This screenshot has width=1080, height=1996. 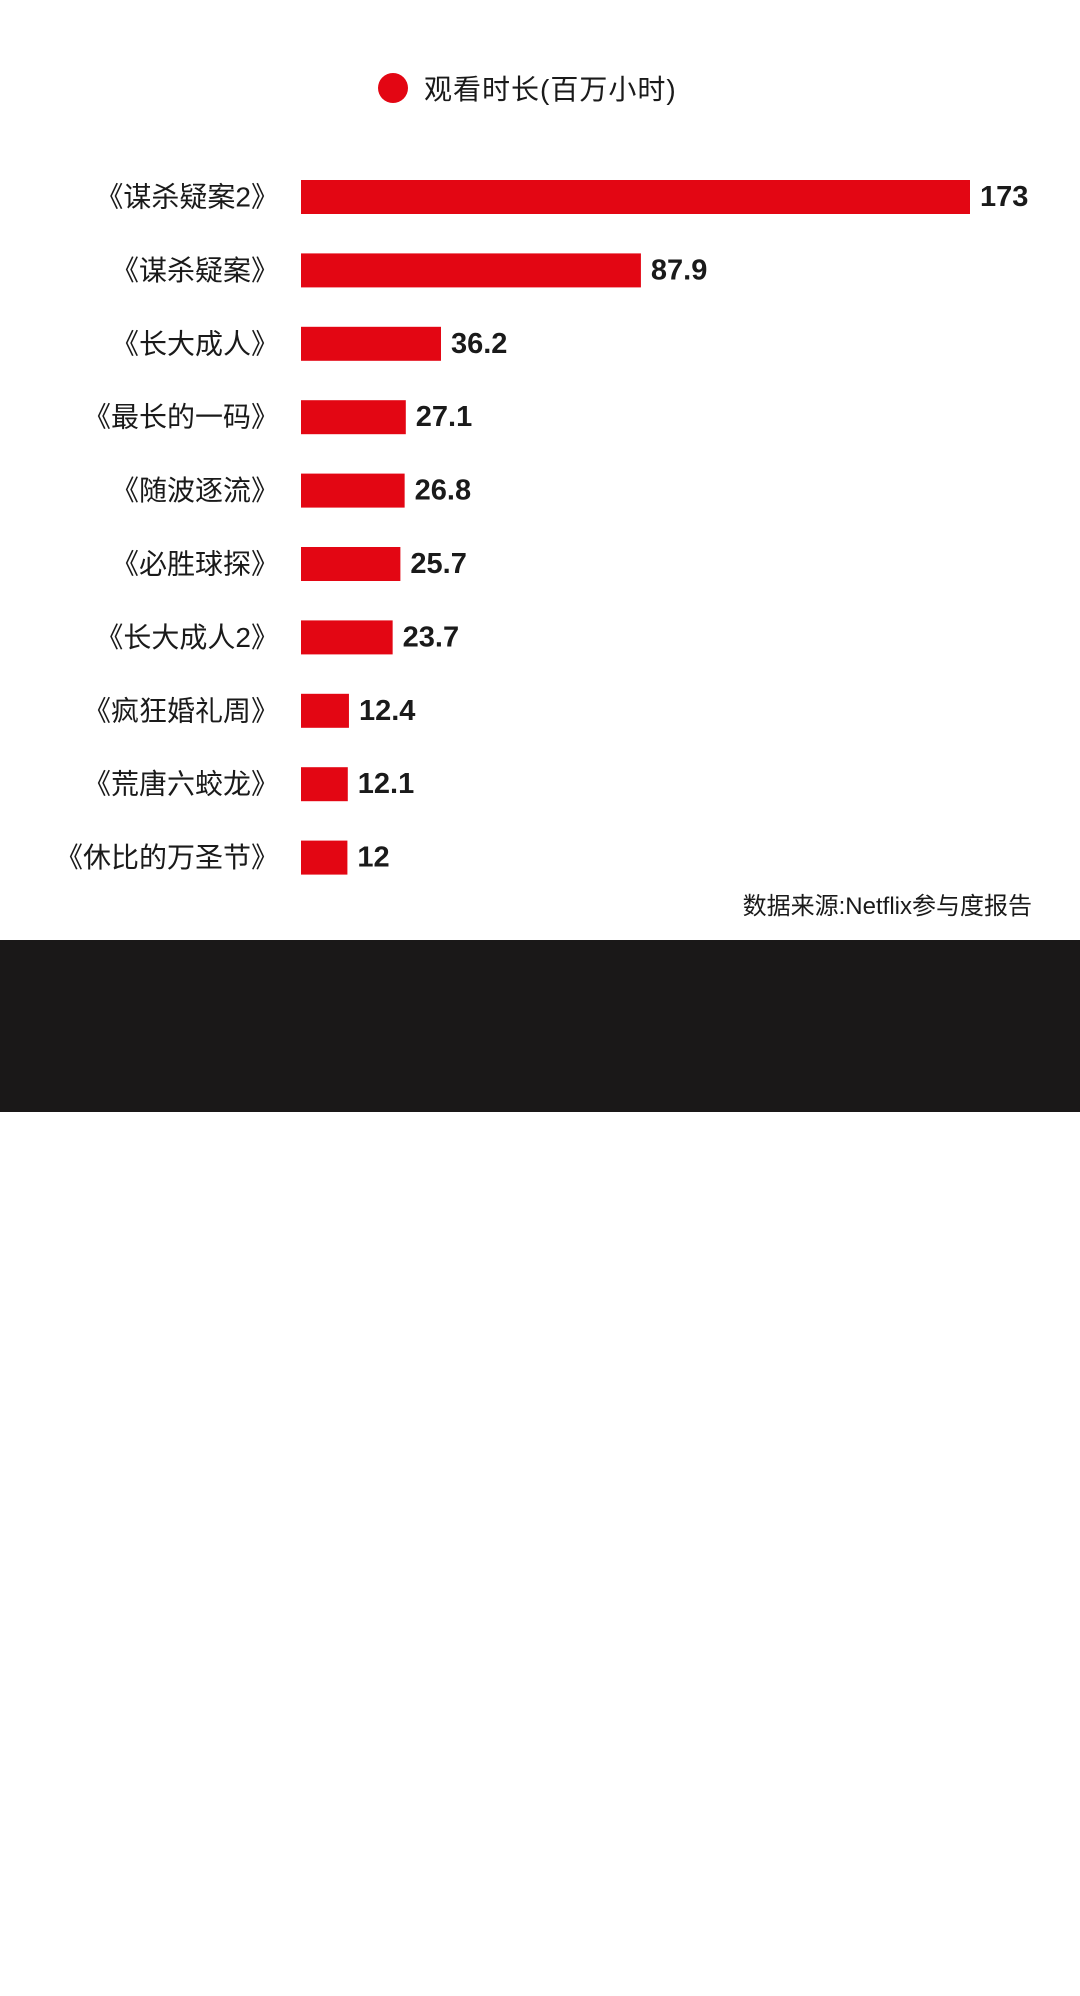 What do you see at coordinates (438, 564) in the screenshot?
I see `value-label: 25.7` at bounding box center [438, 564].